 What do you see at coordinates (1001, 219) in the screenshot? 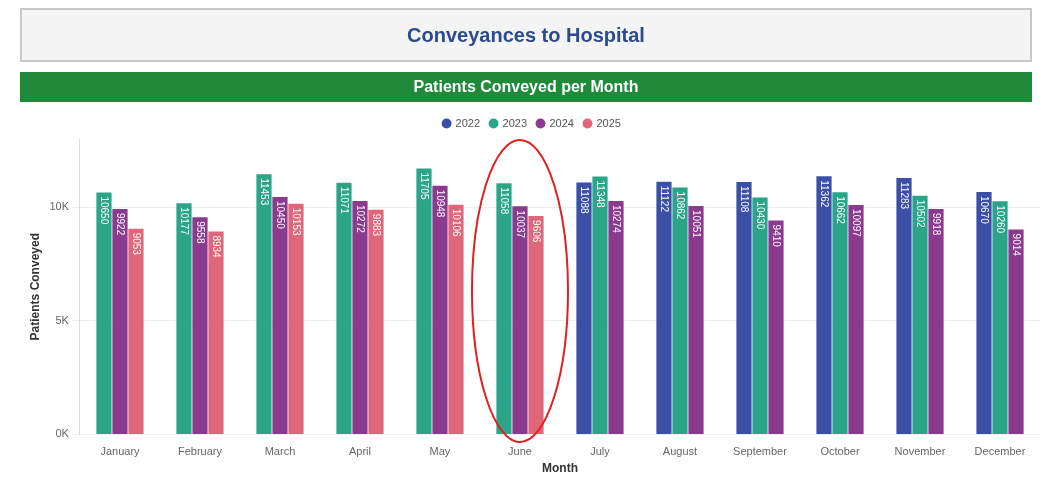
I see `data-label: 10260` at bounding box center [1001, 219].